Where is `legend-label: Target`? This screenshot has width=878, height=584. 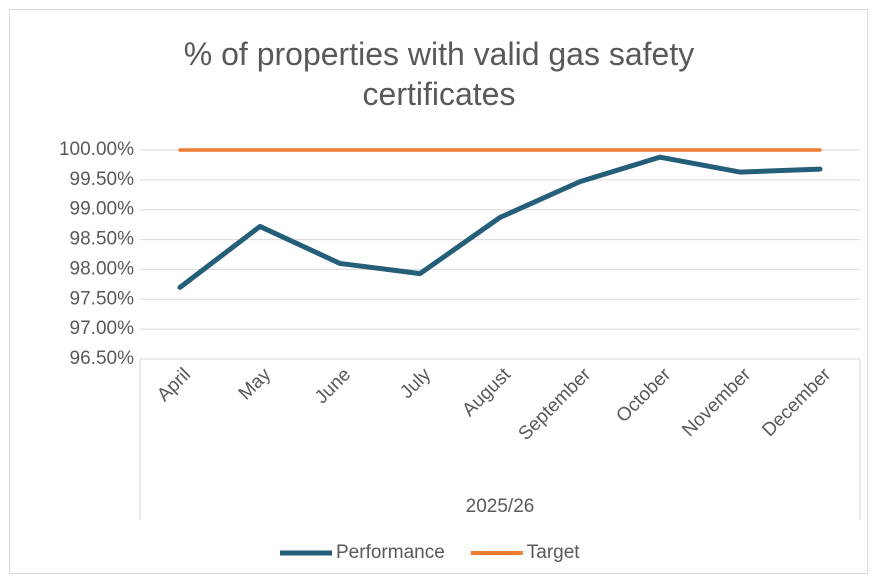 legend-label: Target is located at coordinates (554, 552).